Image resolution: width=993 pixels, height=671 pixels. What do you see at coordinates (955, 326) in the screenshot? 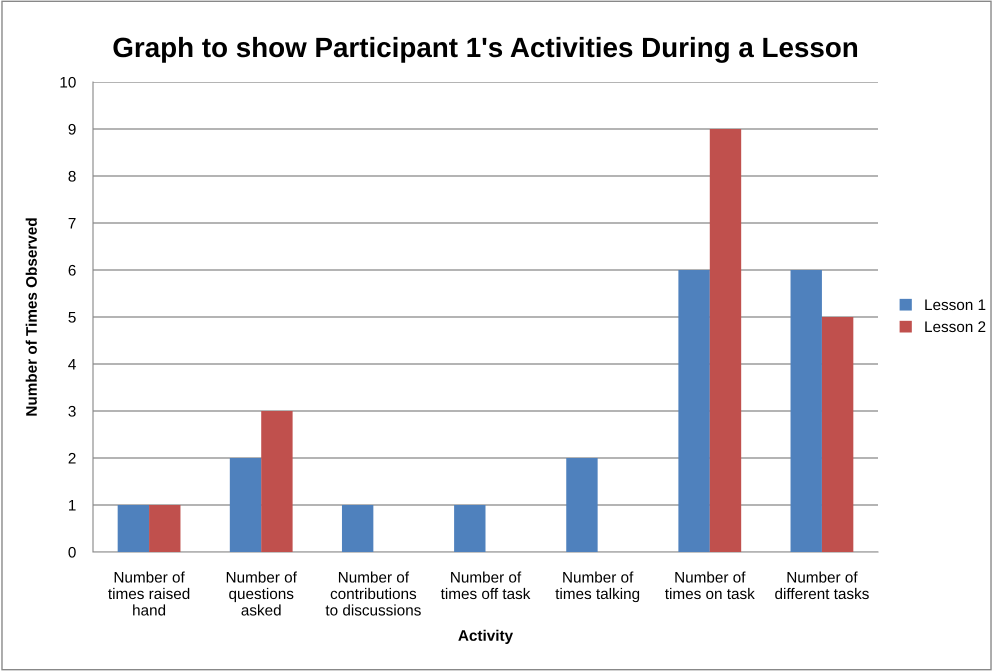
I see `legend-label: Lesson 2` at bounding box center [955, 326].